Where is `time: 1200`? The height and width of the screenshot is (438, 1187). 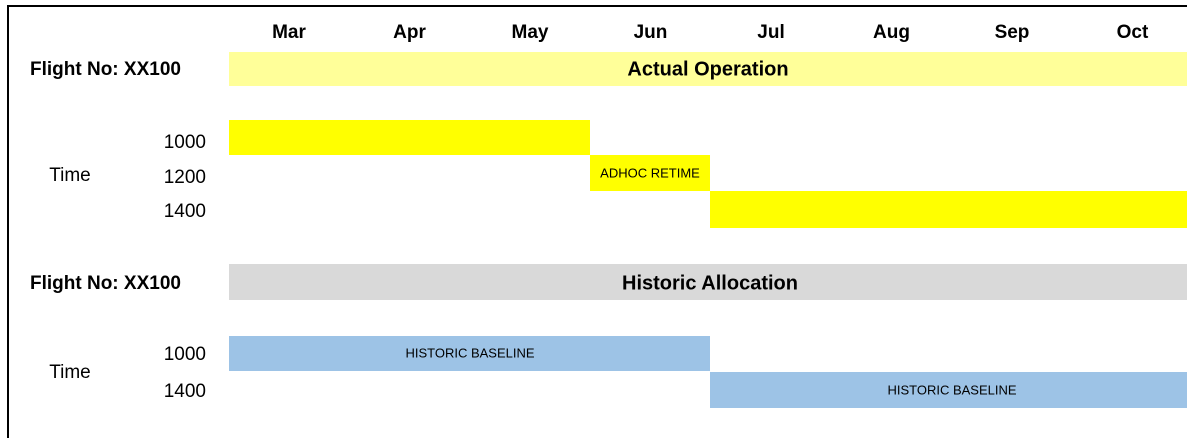 time: 1200 is located at coordinates (185, 177).